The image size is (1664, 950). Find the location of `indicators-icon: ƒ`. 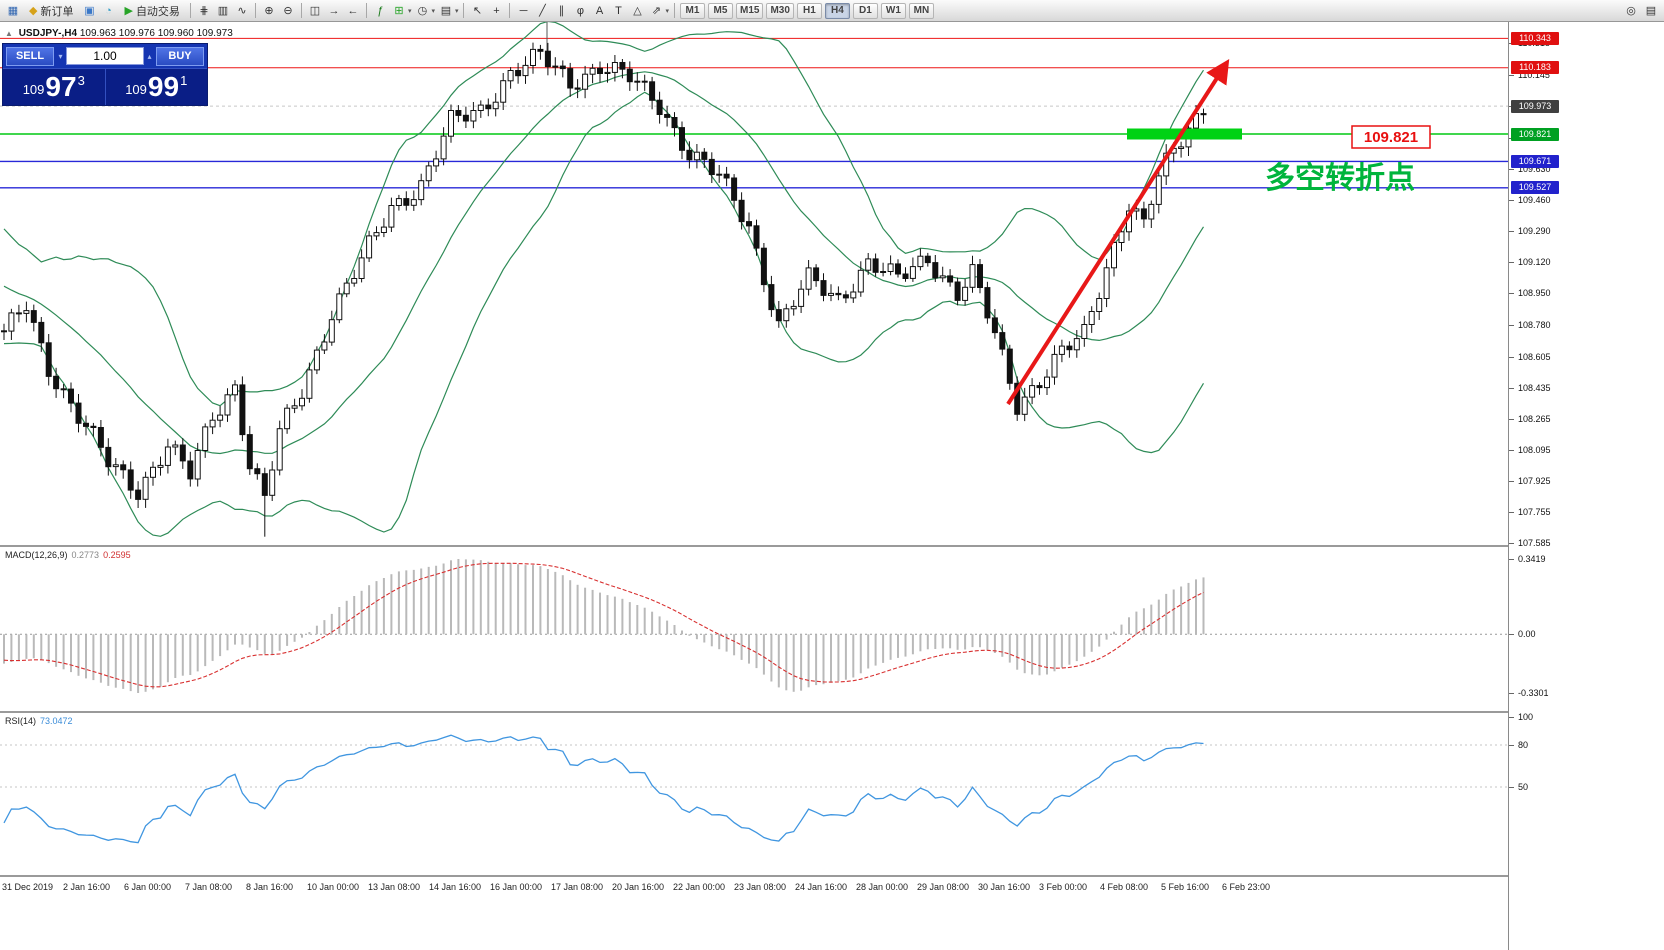

indicators-icon: ƒ is located at coordinates (379, 10).